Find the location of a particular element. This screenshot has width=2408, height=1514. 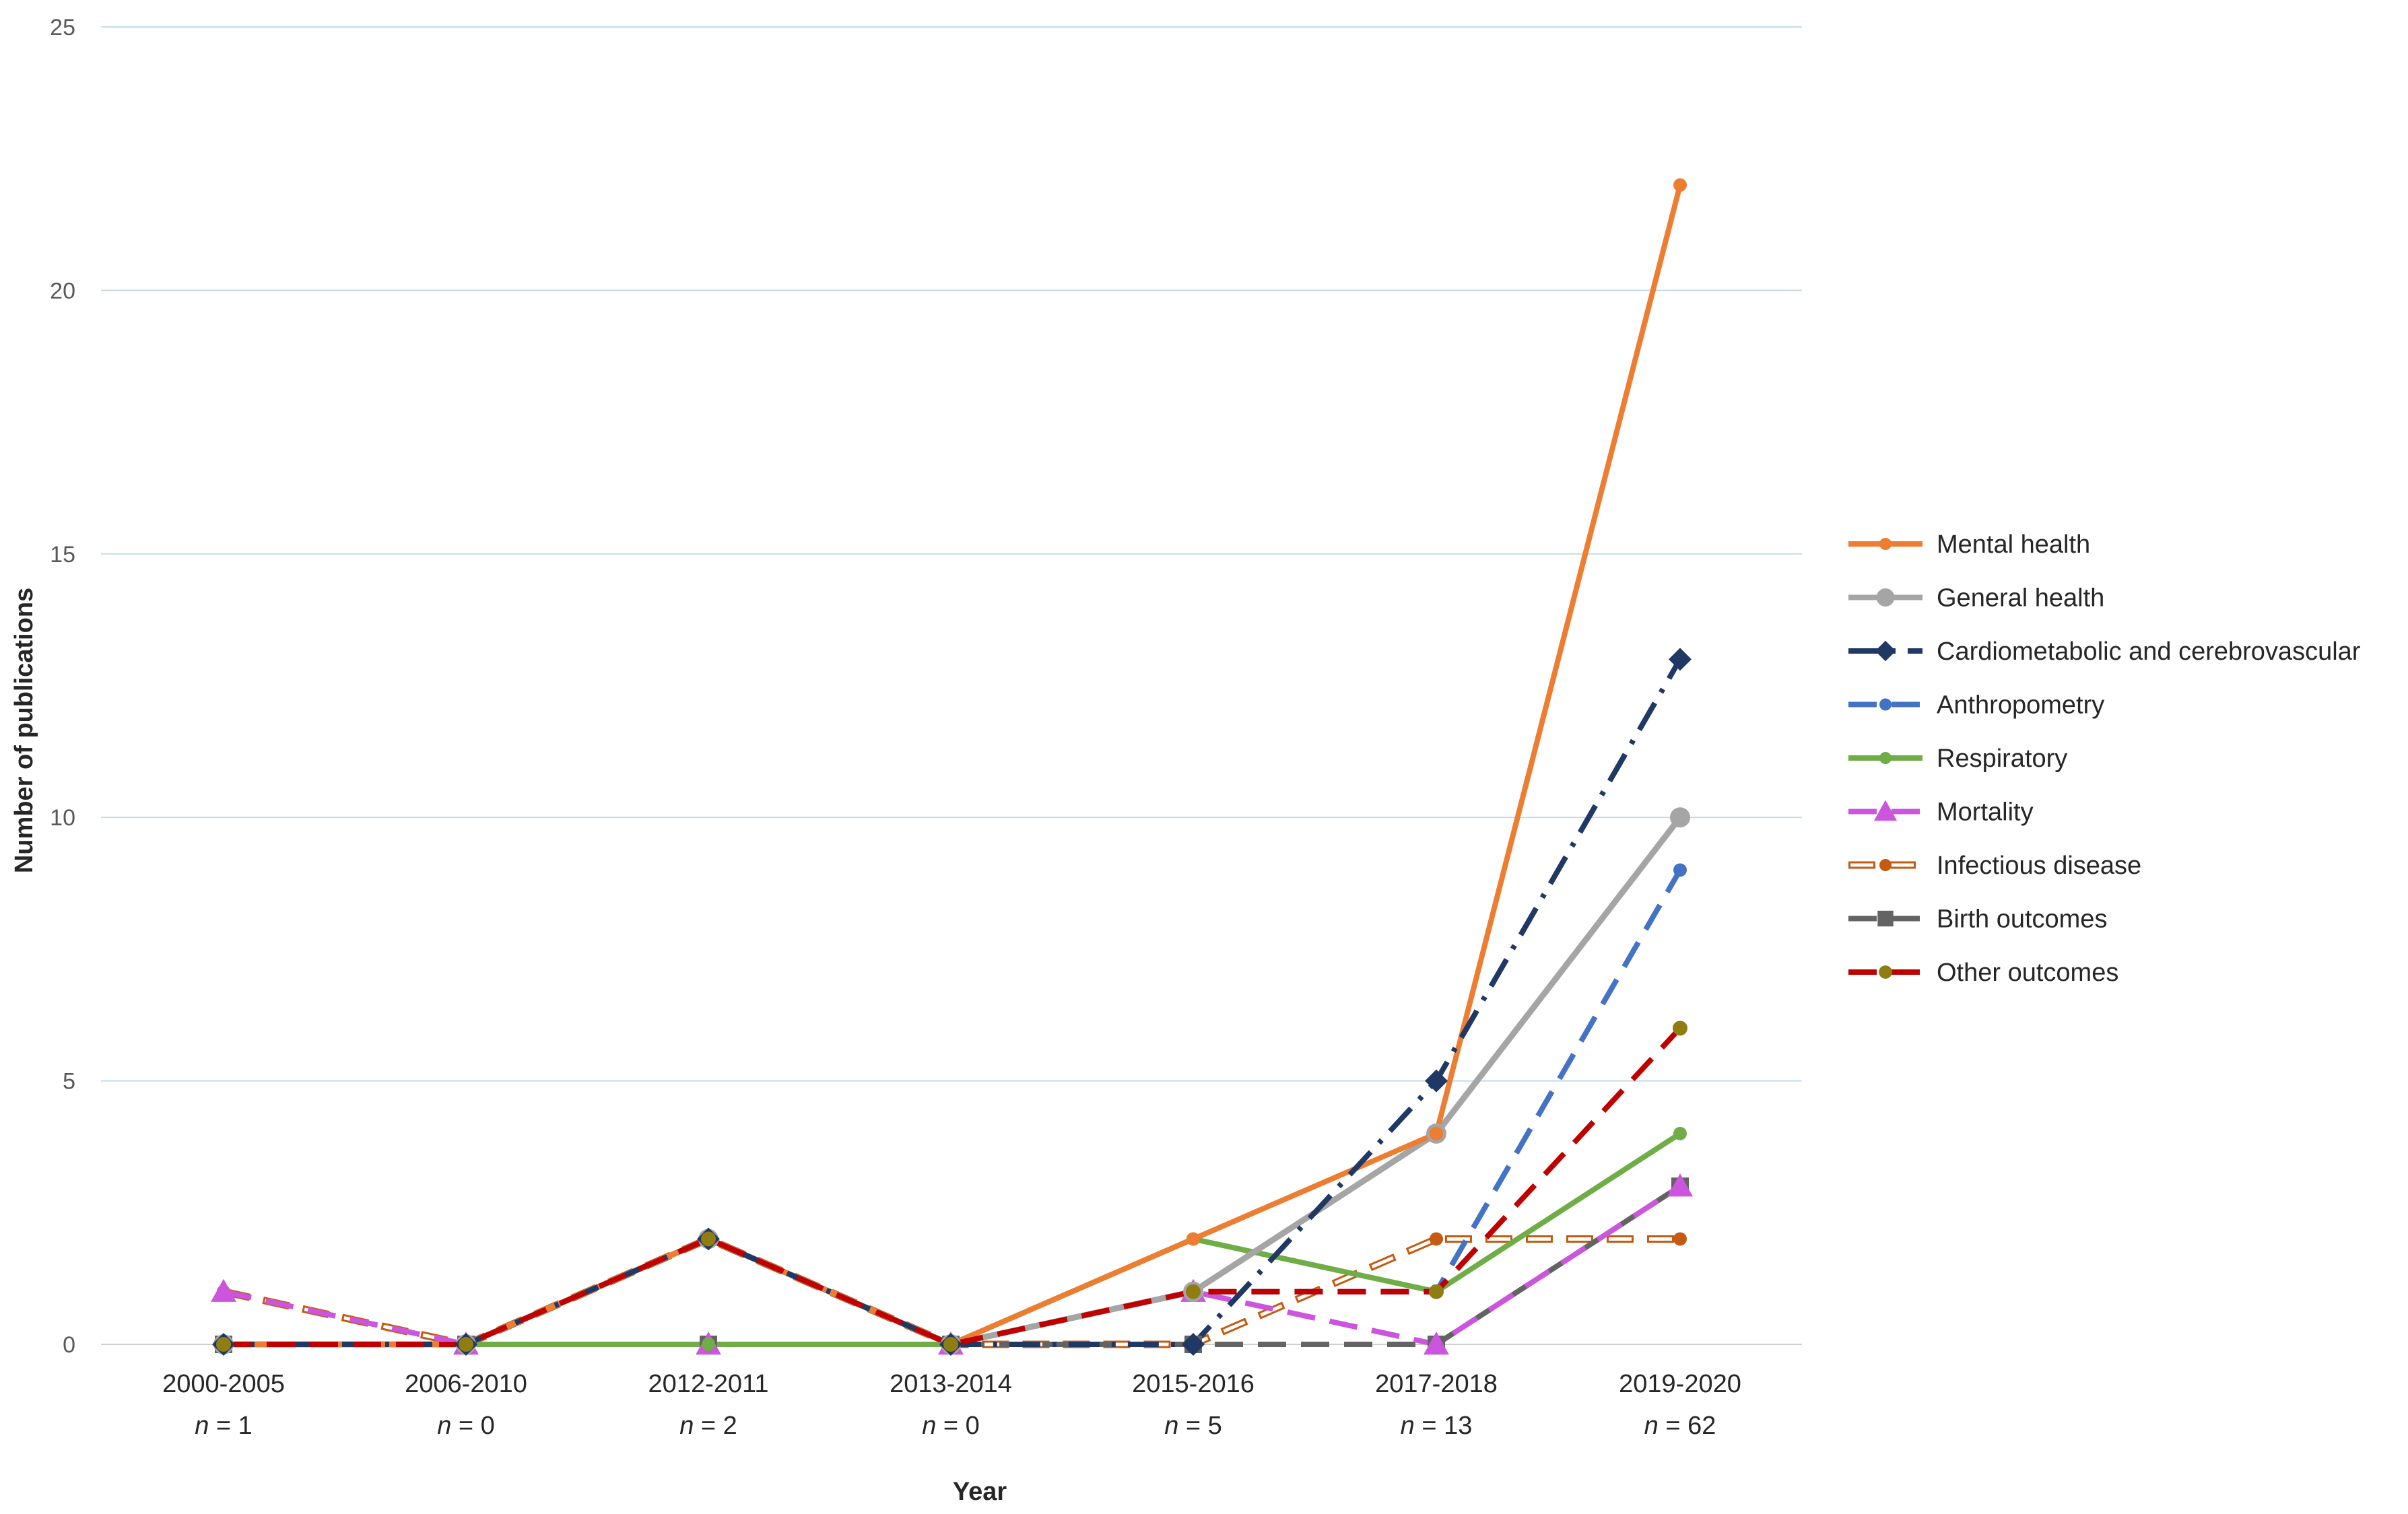

legend-label: General health is located at coordinates (2020, 598).